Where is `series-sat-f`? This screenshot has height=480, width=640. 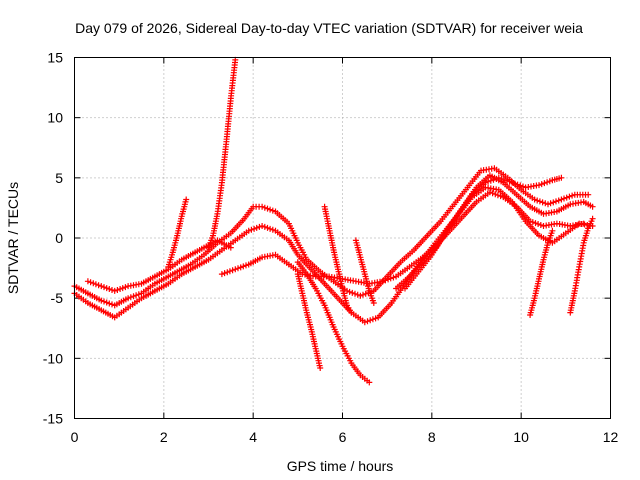 series-sat-f is located at coordinates (483, 233).